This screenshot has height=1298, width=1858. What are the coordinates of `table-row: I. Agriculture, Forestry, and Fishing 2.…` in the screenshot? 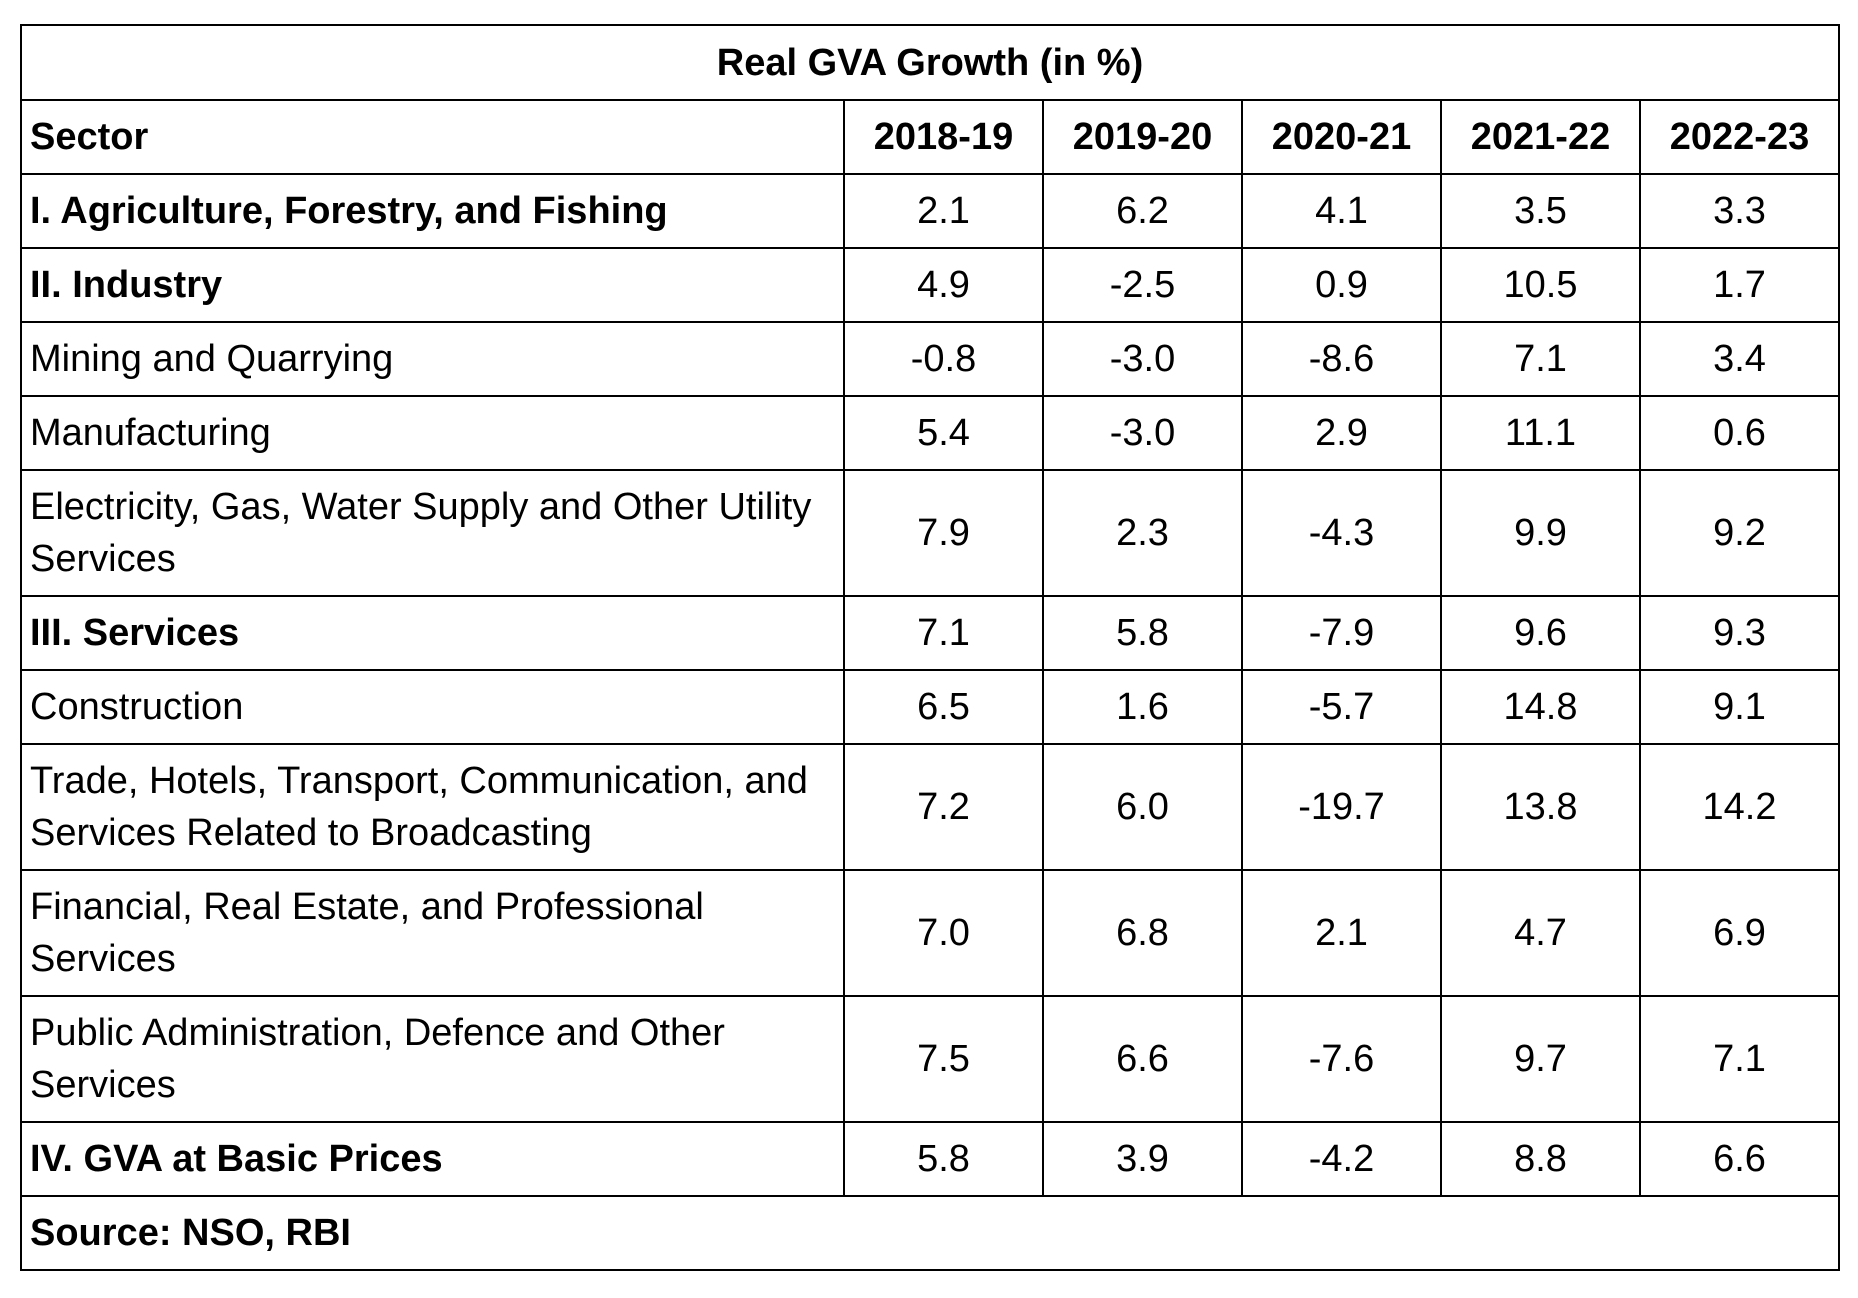 It's located at (930, 211).